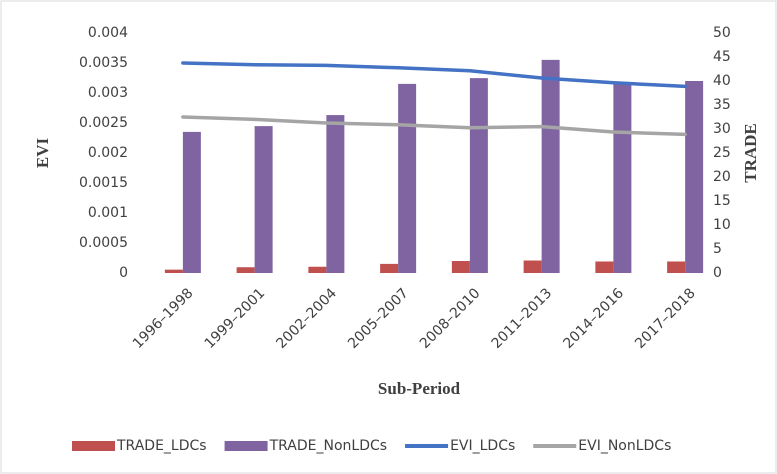 The image size is (777, 474). Describe the element at coordinates (419, 388) in the screenshot. I see `x-axis-title: Sub-Period` at that location.